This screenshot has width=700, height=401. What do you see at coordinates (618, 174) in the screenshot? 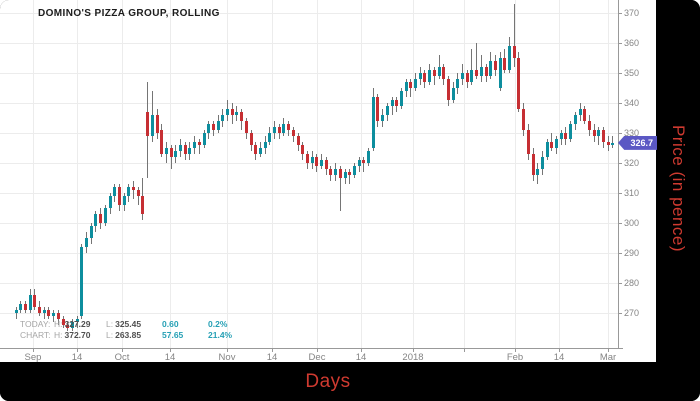
I see `y-axis-line` at bounding box center [618, 174].